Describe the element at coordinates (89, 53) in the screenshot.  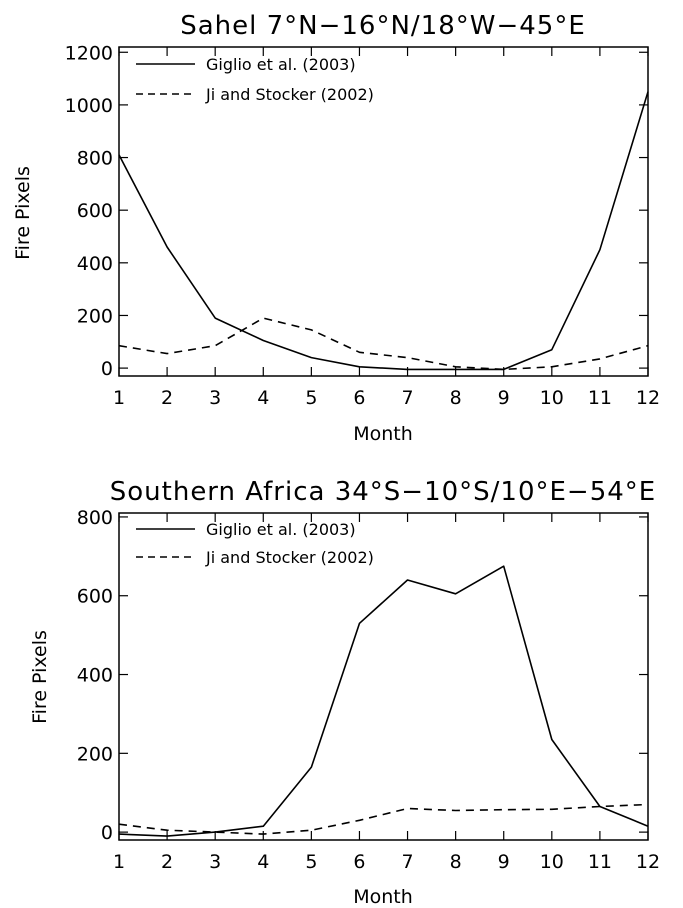
I see `y-tick-label: 1200` at that location.